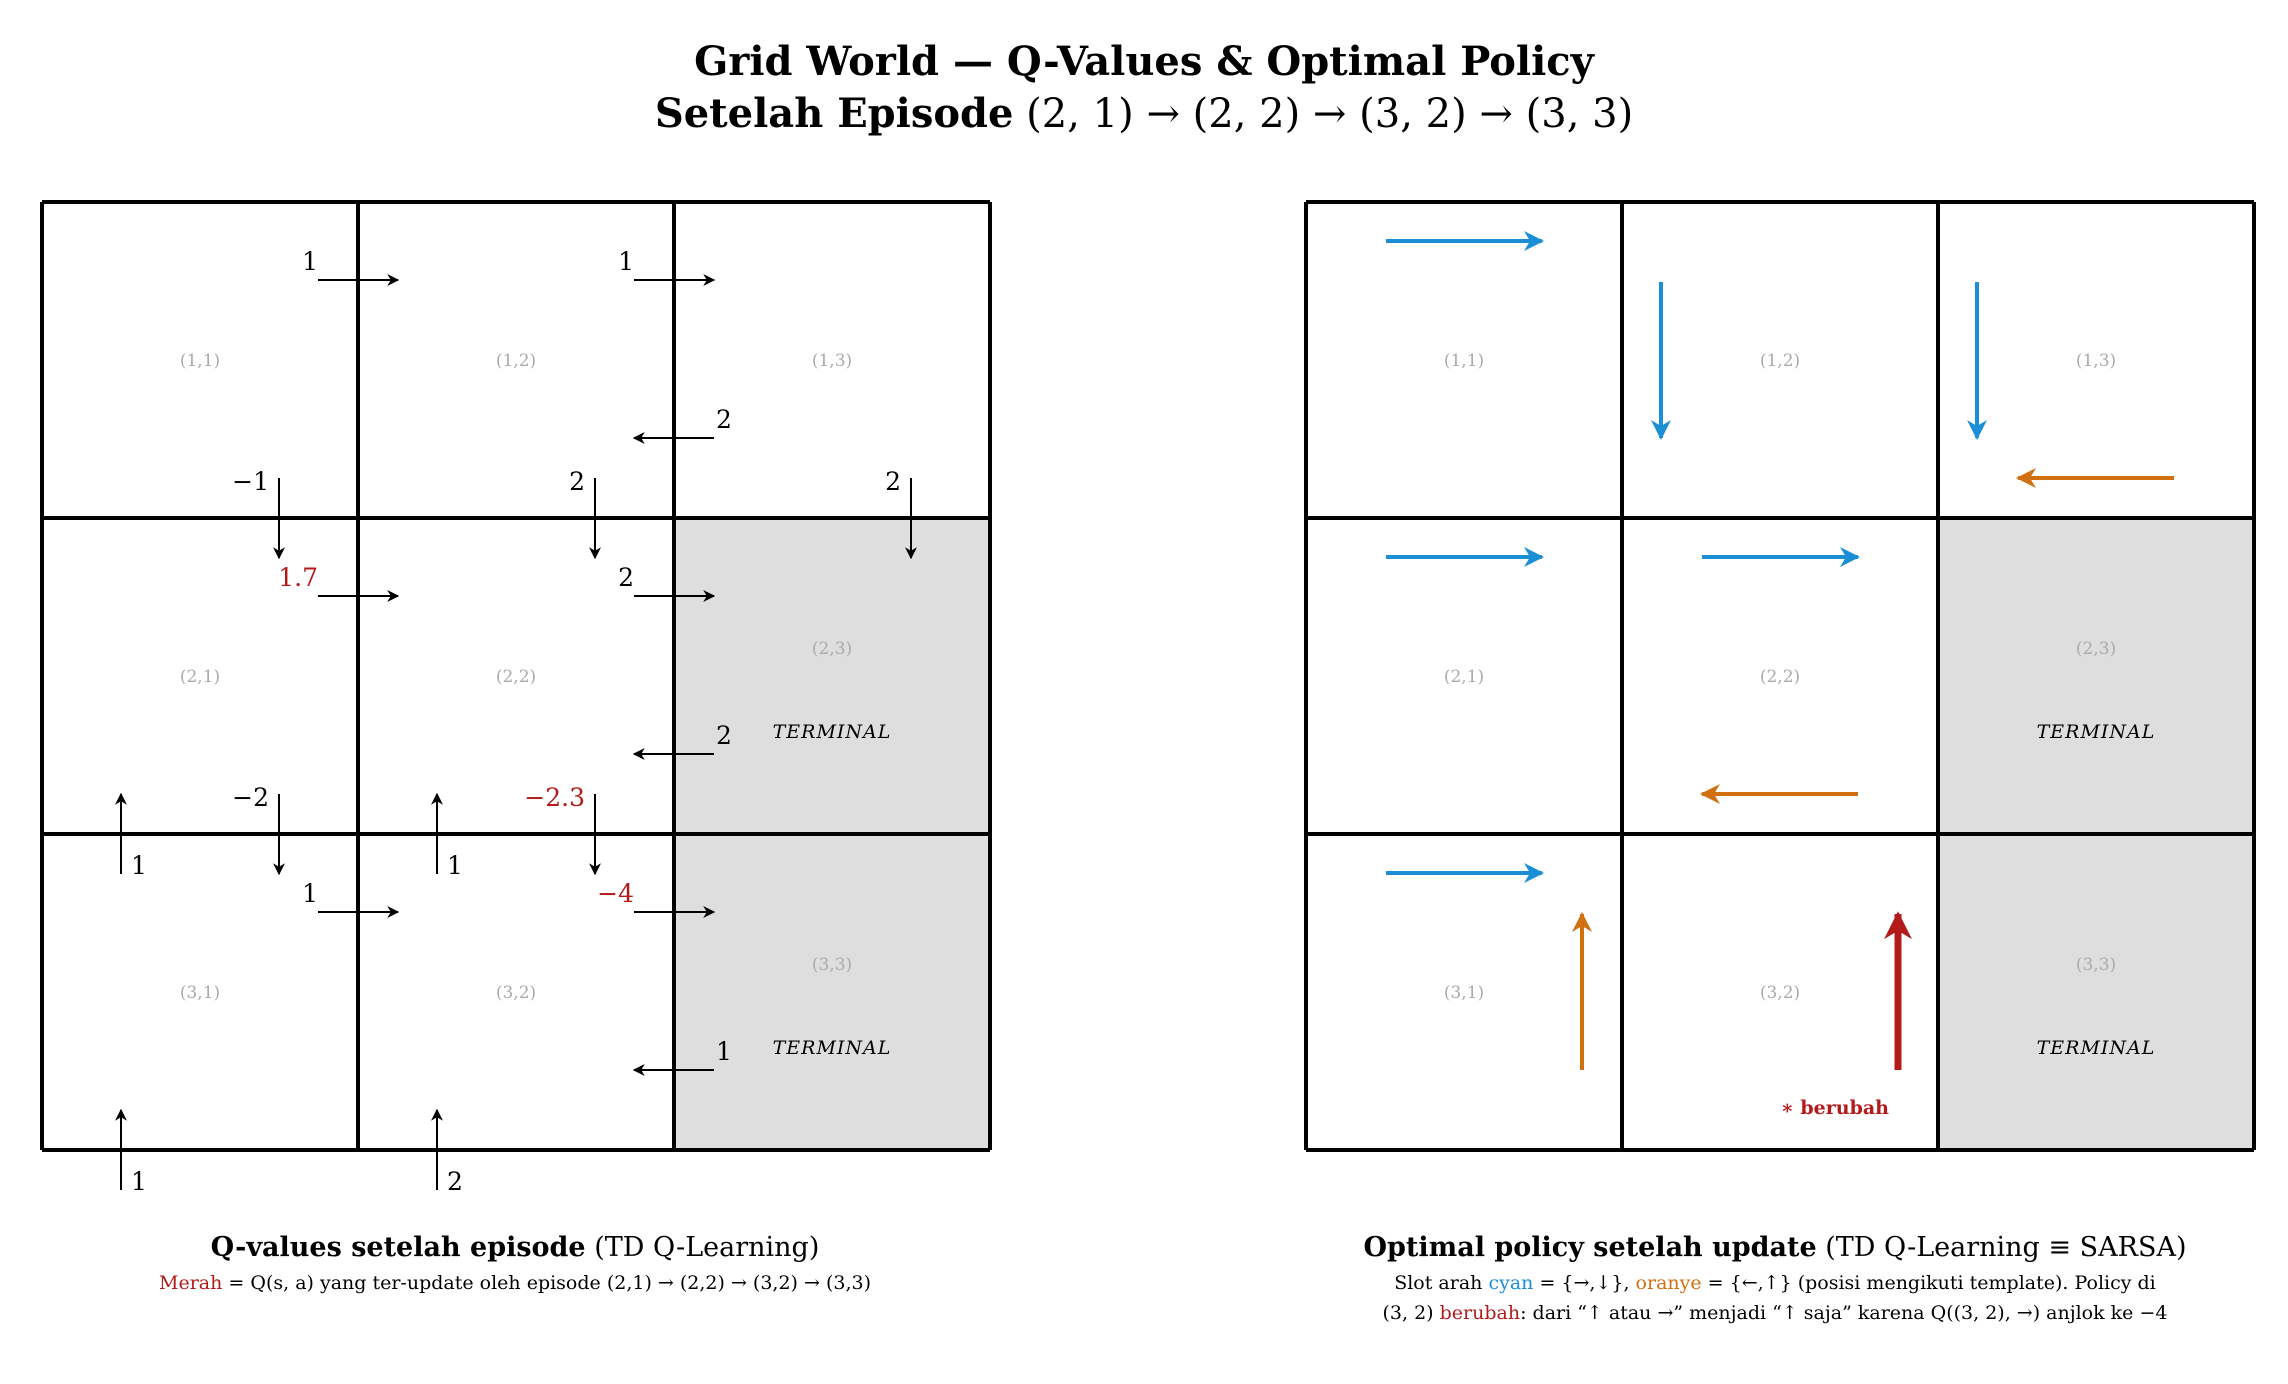  What do you see at coordinates (1323, 114) in the screenshot?
I see `title-line-2-rest: (2, 1) → (2, 2) → (3, 2) → (3, 3)` at bounding box center [1323, 114].